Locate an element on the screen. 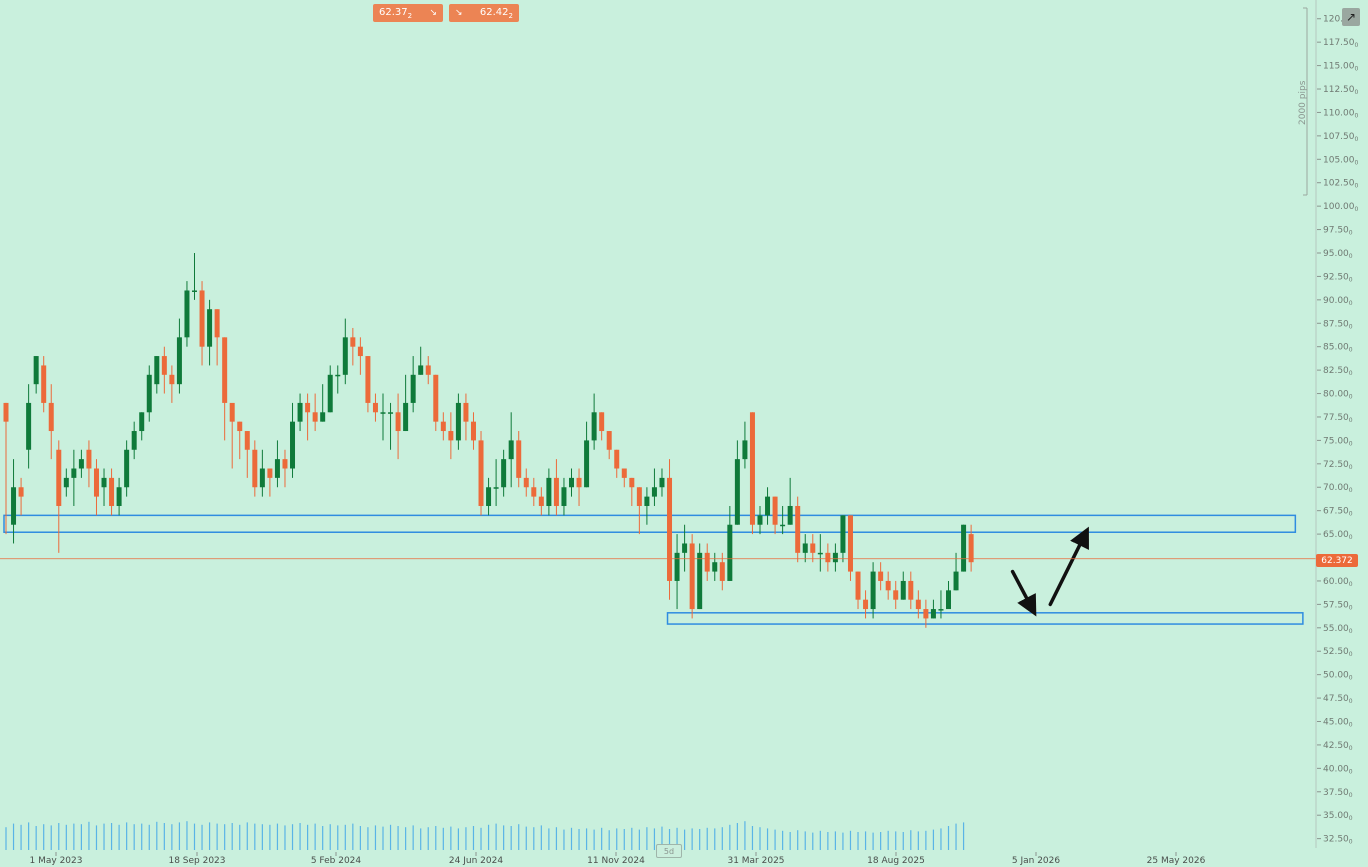 This screenshot has height=867, width=1368. sell-price-sub: 2 is located at coordinates (410, 15).